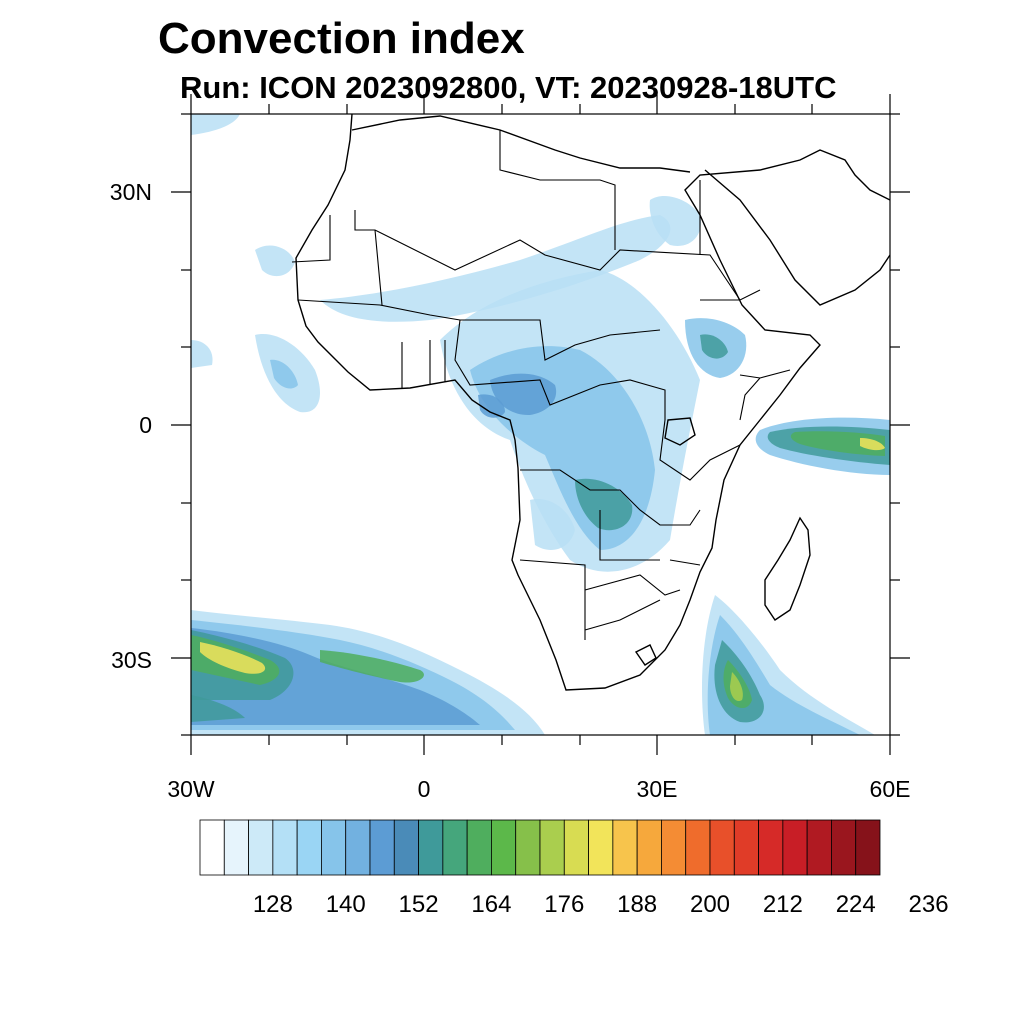  Describe the element at coordinates (657, 789) in the screenshot. I see `lon-label-30e: 30E` at that location.